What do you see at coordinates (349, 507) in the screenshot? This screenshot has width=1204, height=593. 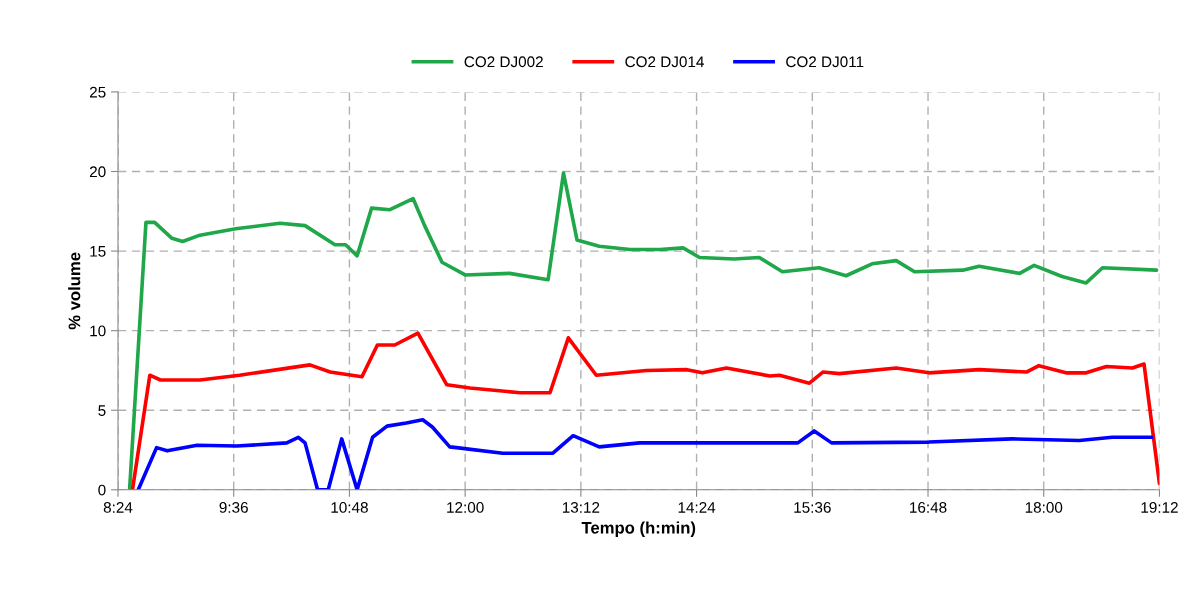 I see `x-tick-label: 10:48` at bounding box center [349, 507].